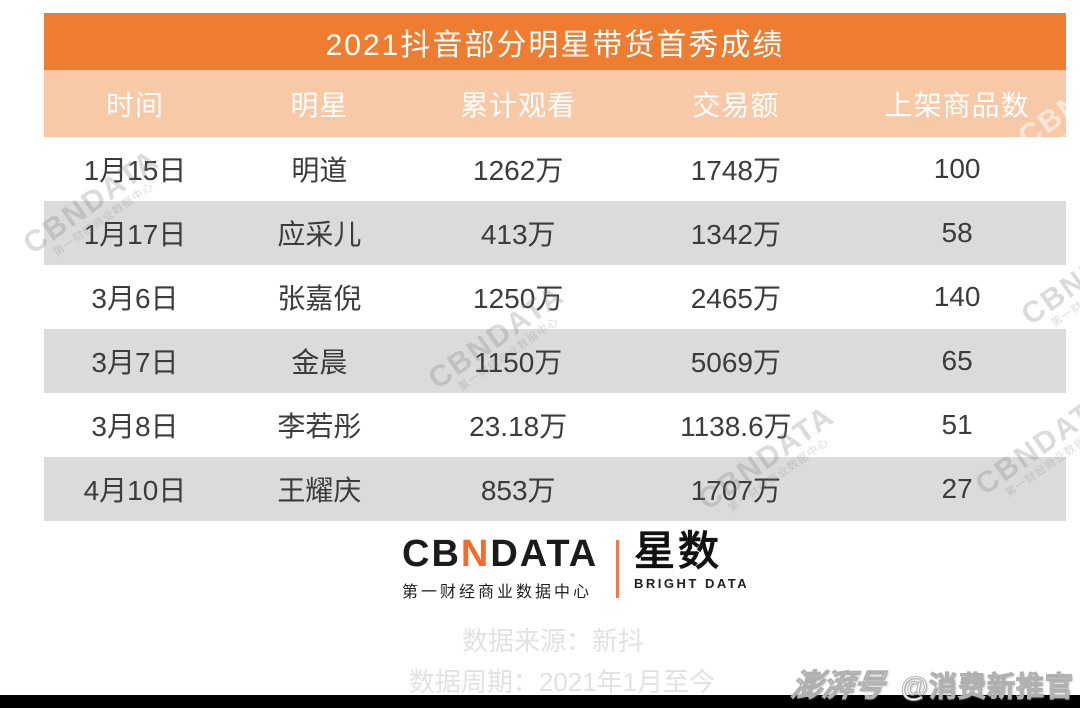 This screenshot has height=708, width=1080. Describe the element at coordinates (837, 686) in the screenshot. I see `pengpai-logo: 澎湃号` at that location.